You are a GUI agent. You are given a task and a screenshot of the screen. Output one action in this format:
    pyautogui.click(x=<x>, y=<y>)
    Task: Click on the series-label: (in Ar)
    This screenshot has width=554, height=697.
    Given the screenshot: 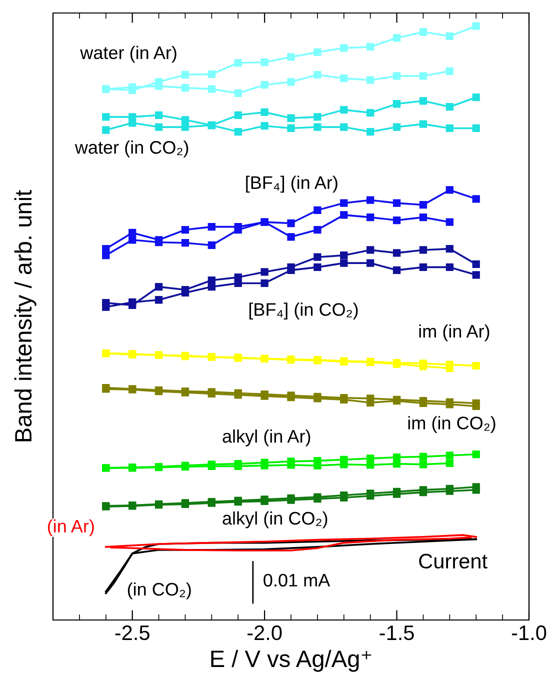 What is the action you would take?
    pyautogui.click(x=71, y=527)
    